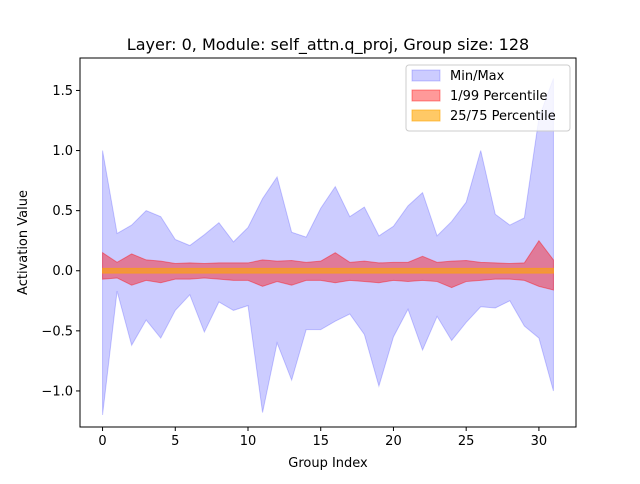 The height and width of the screenshot is (484, 640). I want to click on y-tick-label: 1.5, so click(62, 91).